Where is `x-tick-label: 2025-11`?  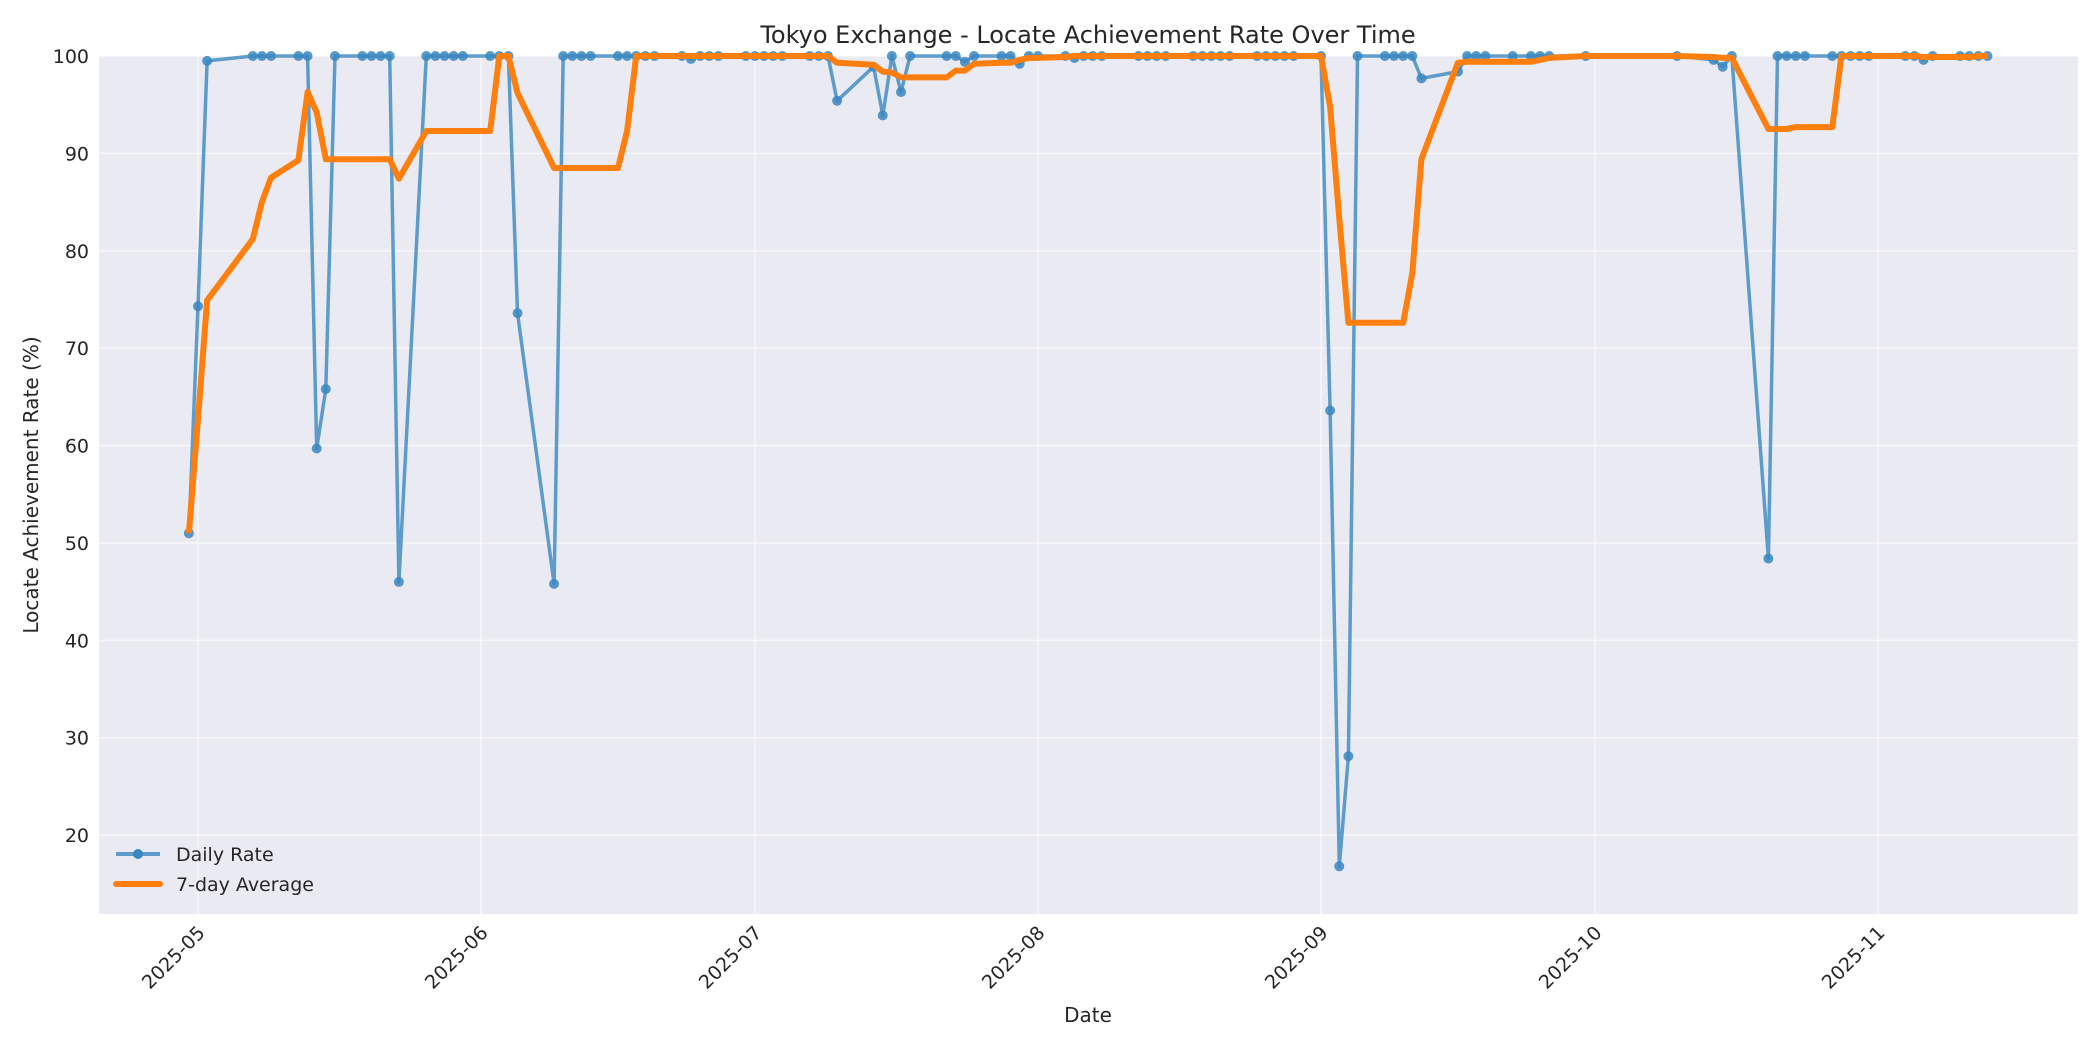 x-tick-label: 2025-11 is located at coordinates (1854, 958).